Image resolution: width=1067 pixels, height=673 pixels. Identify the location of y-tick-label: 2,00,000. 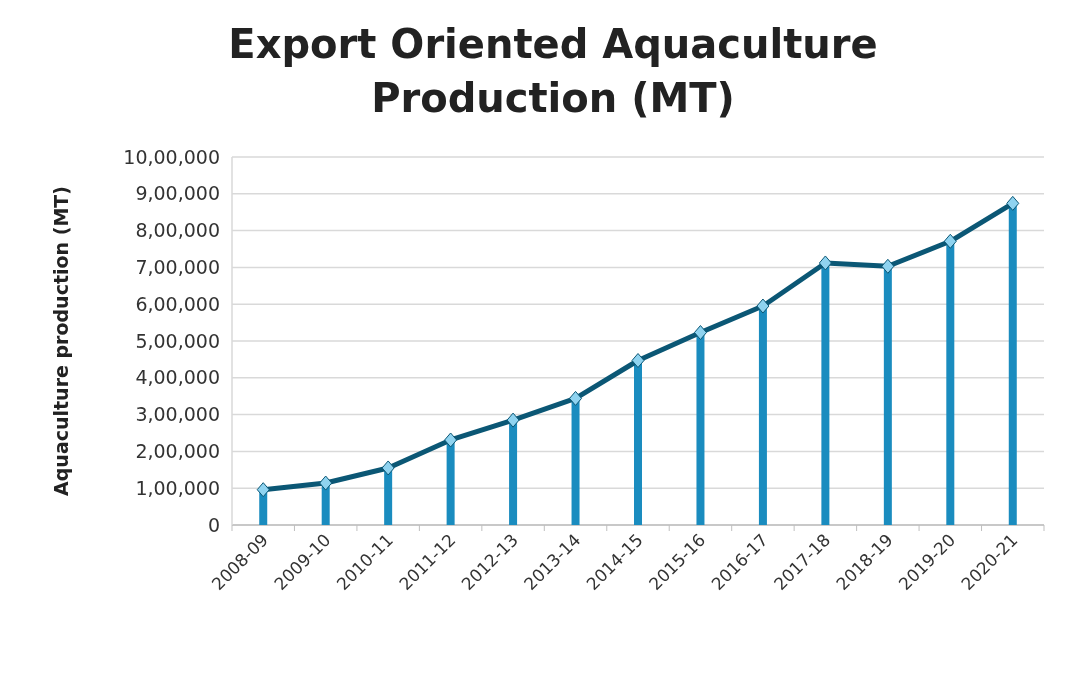
(177, 451).